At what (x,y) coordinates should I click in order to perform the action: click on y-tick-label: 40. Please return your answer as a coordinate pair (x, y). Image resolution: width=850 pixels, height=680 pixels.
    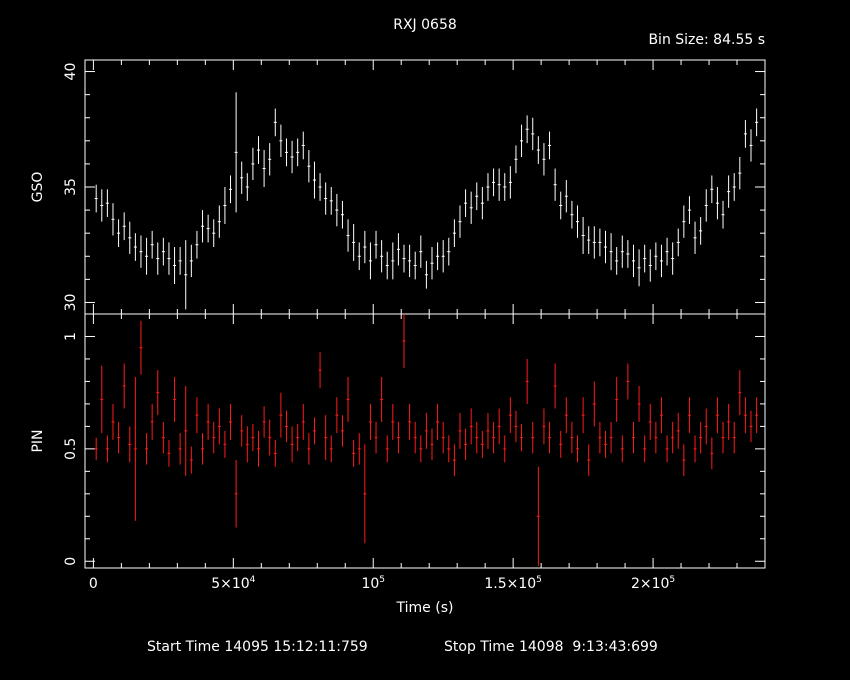
    Looking at the image, I should click on (71, 72).